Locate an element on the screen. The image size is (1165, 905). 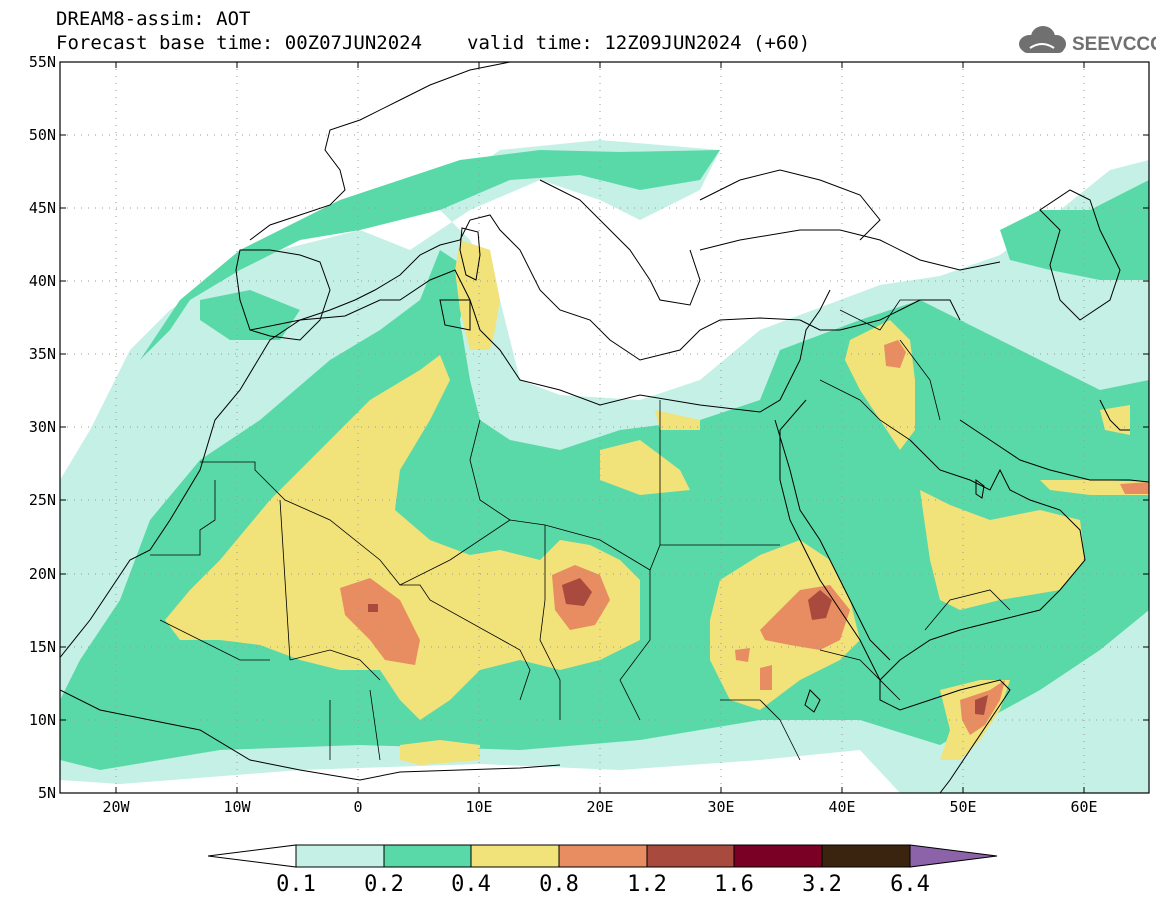
lat-label: 35N is located at coordinates (42, 354).